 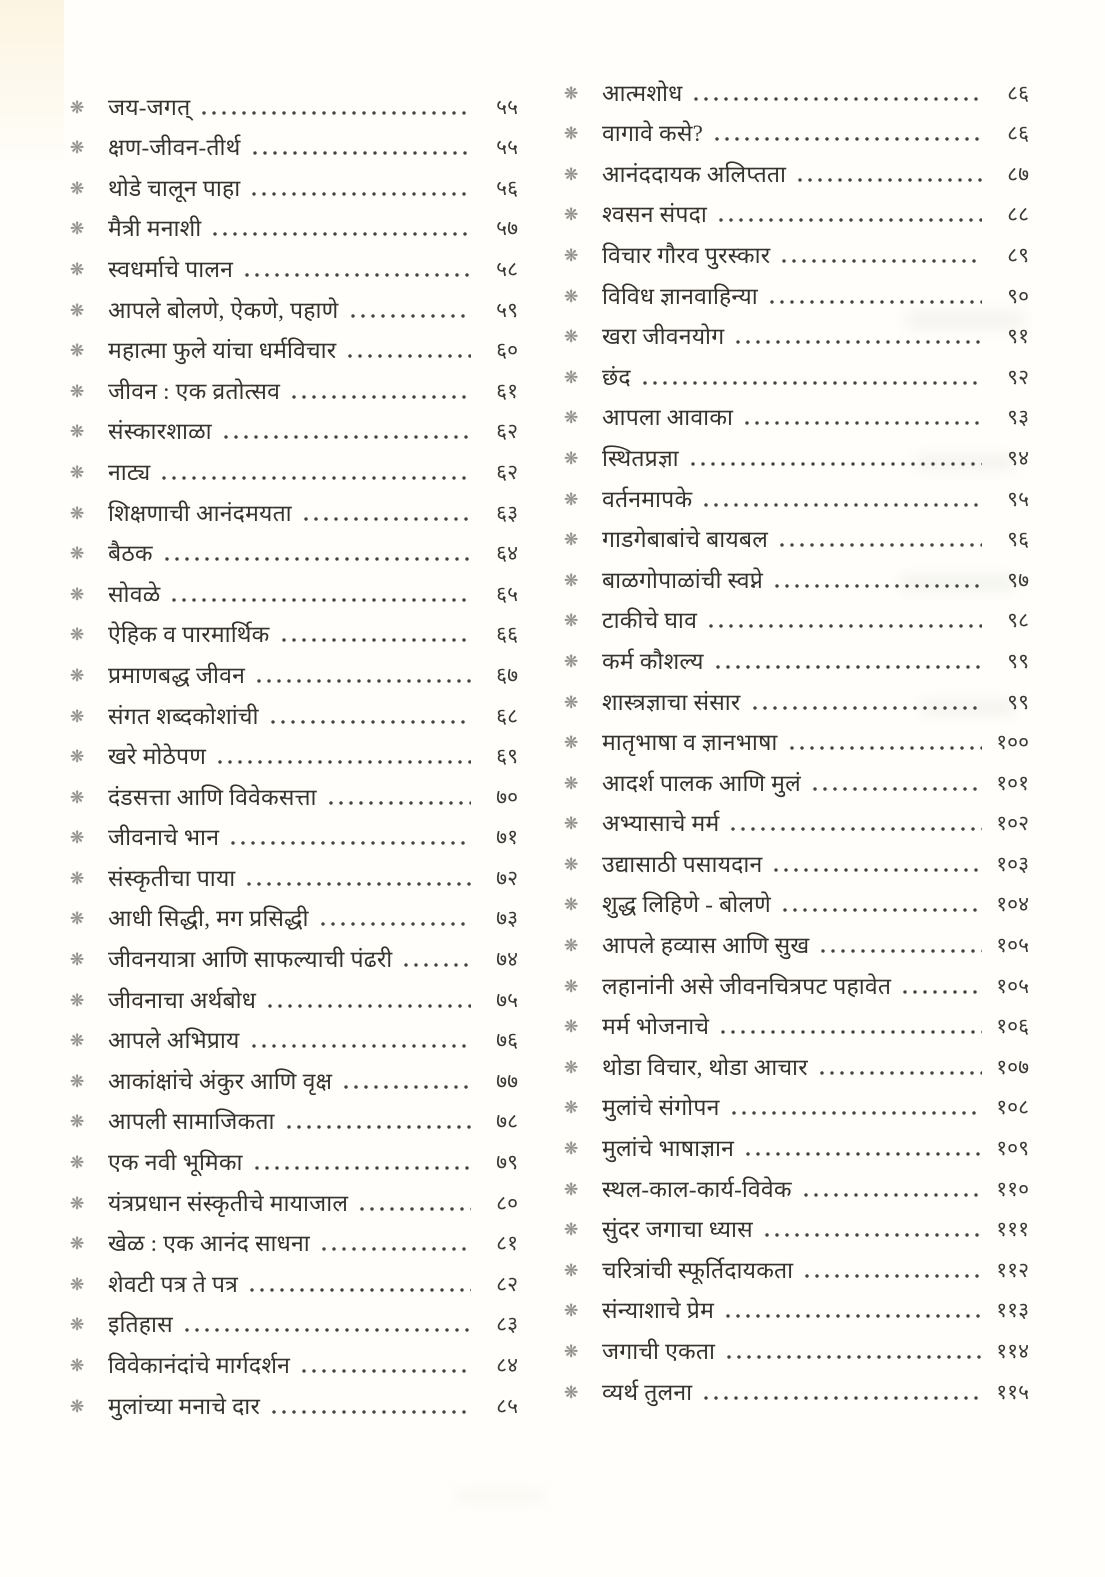 I want to click on toc-entry-title: खेळ : एक आनंद साधना, so click(x=209, y=1244).